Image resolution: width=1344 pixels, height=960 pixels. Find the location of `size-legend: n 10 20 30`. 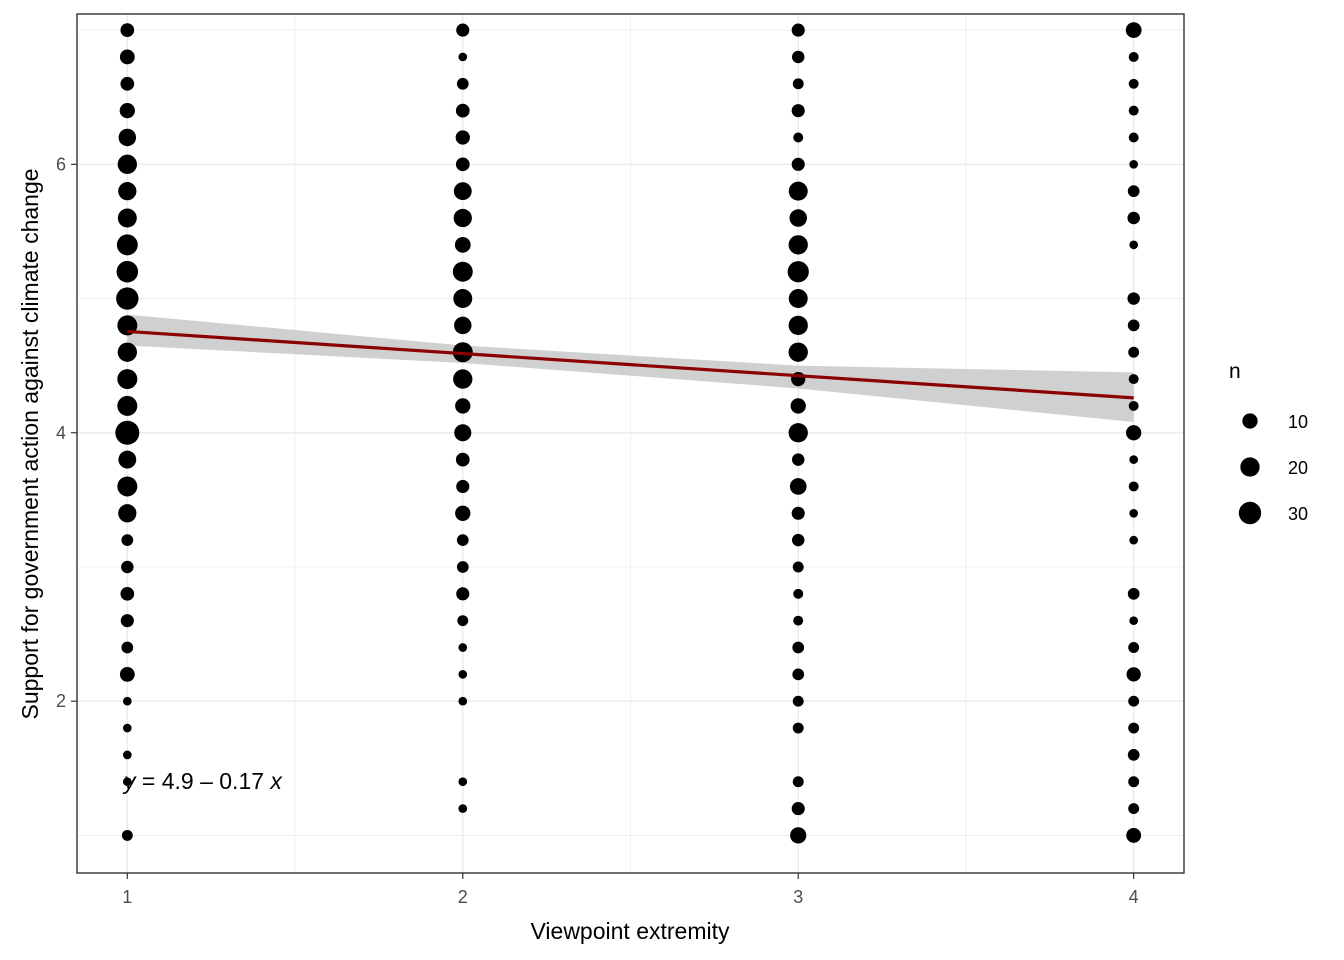

size-legend: n 10 20 30 is located at coordinates (1268, 442).